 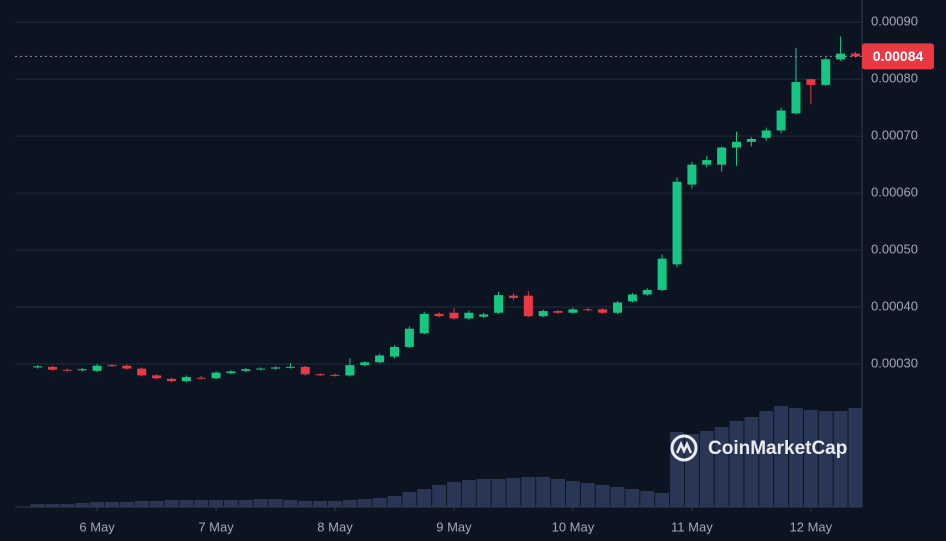 What do you see at coordinates (894, 249) in the screenshot?
I see `y-tick-label: 0.00050` at bounding box center [894, 249].